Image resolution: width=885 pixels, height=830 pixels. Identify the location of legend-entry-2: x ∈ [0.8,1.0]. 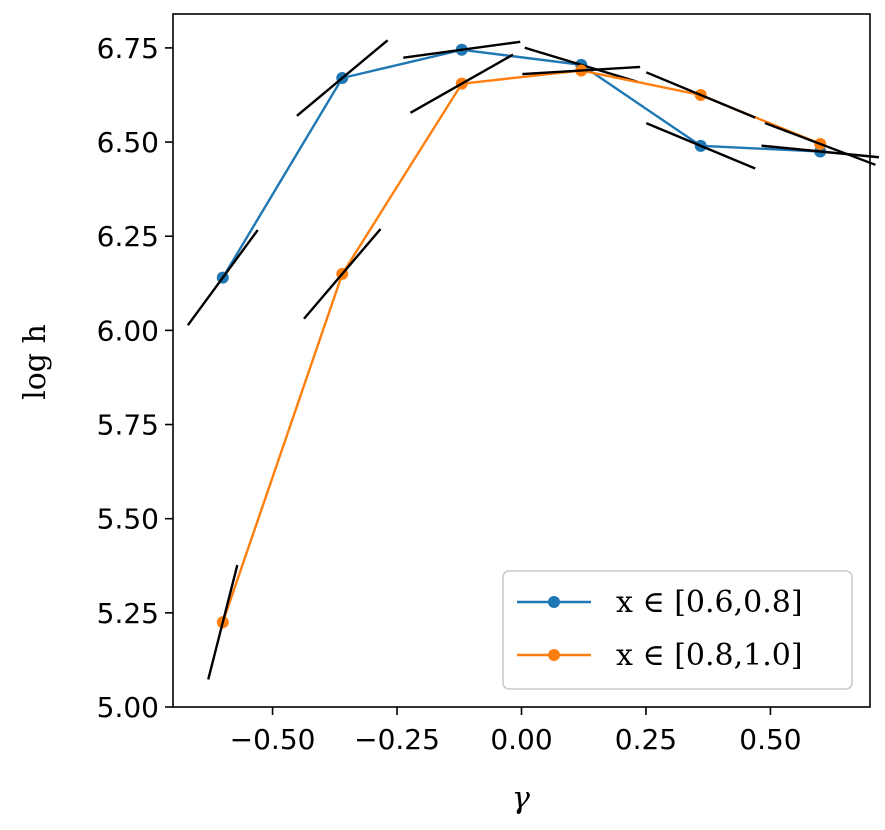
(660, 655).